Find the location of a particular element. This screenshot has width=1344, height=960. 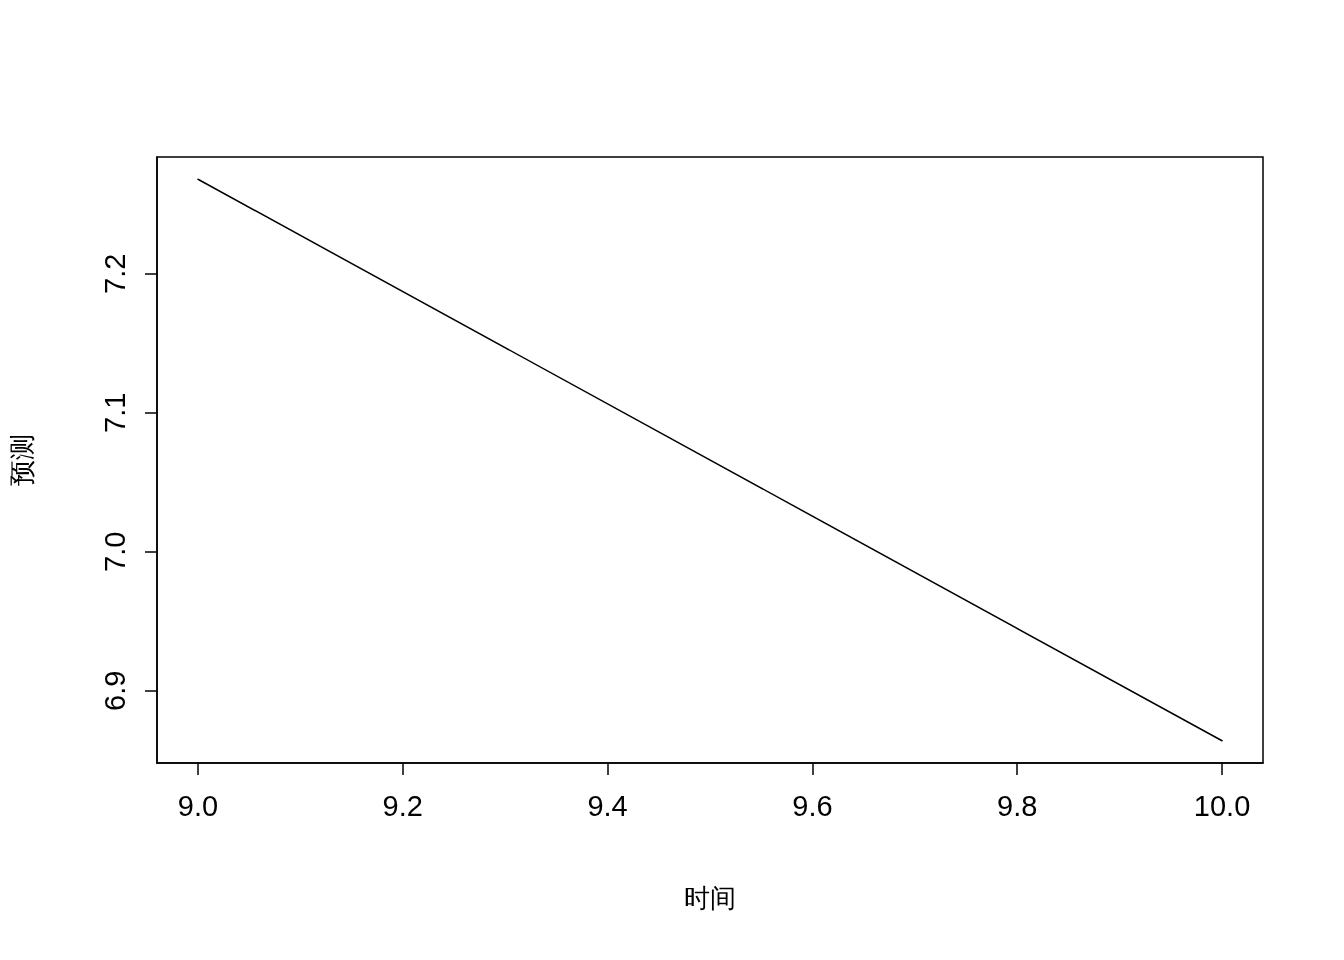

x-tick-label: 10.0 is located at coordinates (1222, 805).